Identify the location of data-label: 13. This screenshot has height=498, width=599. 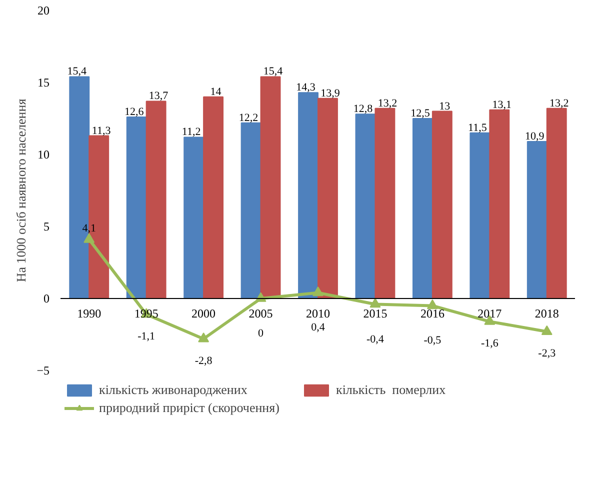
(445, 106).